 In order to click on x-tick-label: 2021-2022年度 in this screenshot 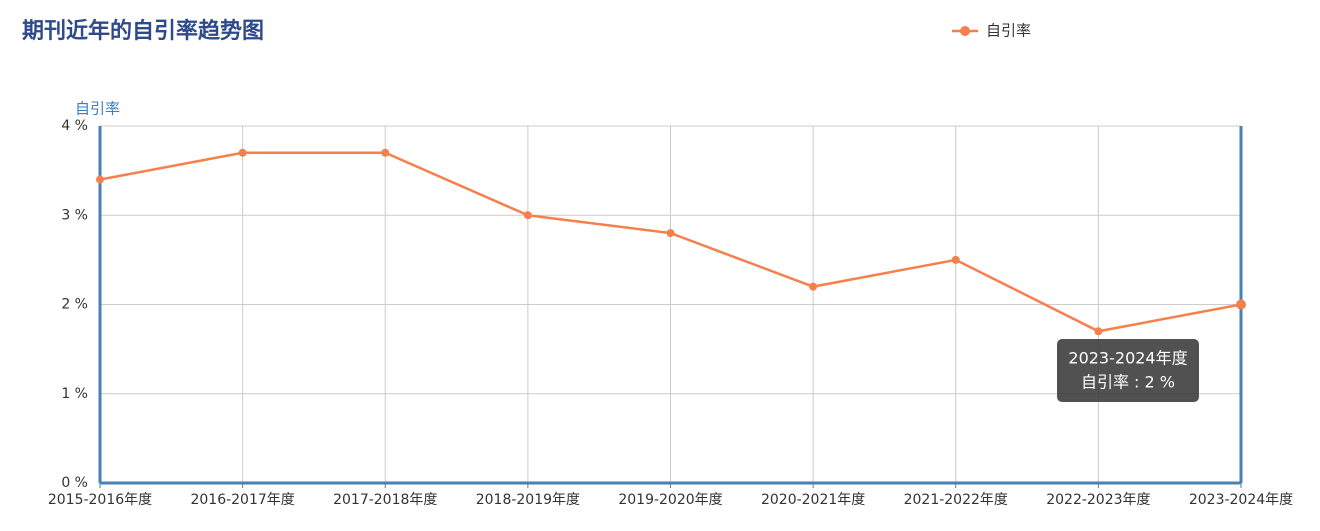, I will do `click(956, 500)`.